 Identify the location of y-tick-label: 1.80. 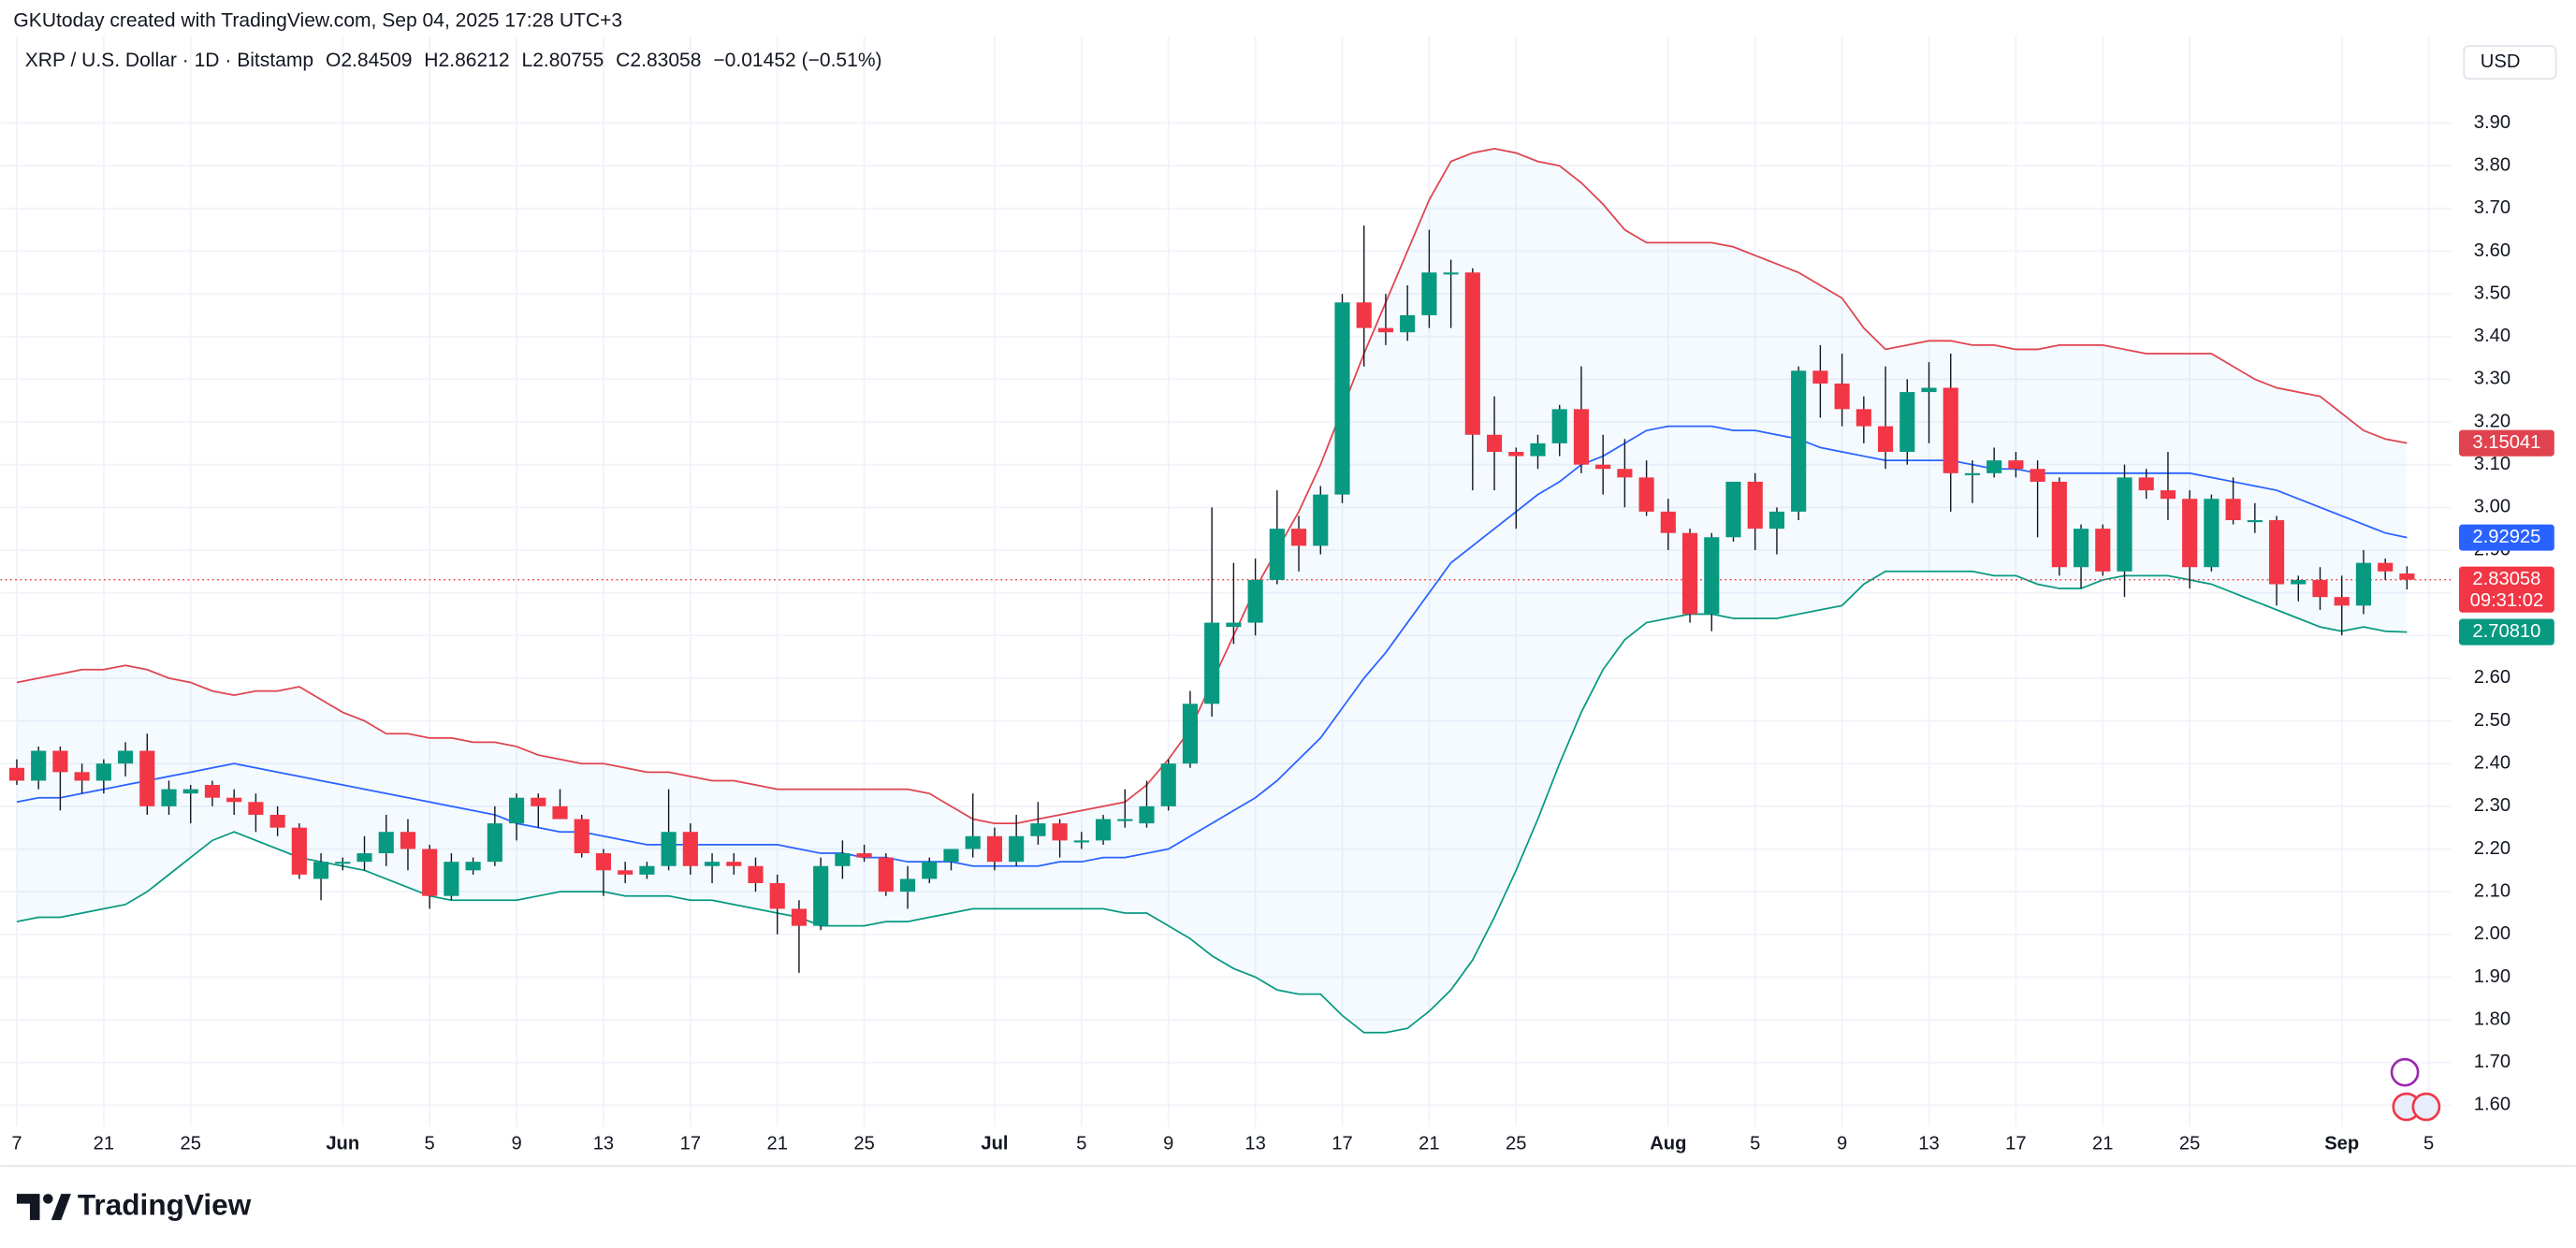
(2492, 1019).